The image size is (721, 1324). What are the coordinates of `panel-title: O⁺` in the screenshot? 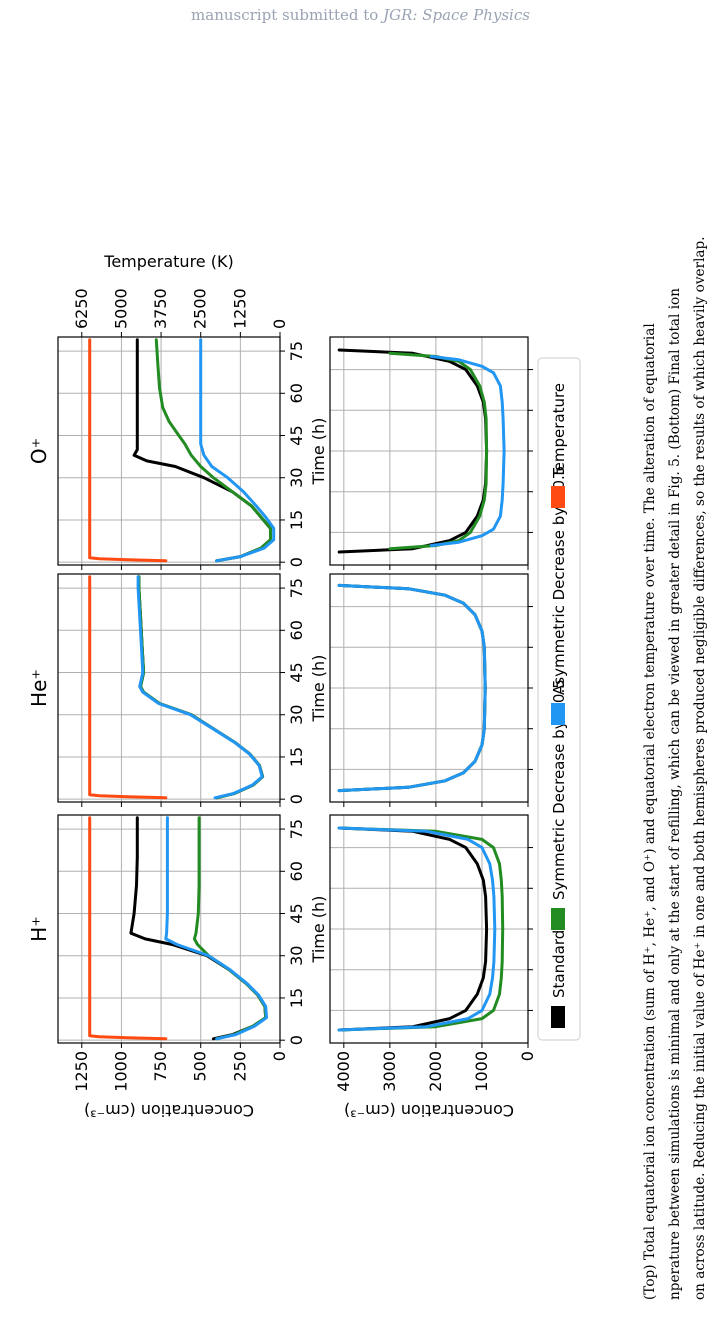 It's located at (39, 451).